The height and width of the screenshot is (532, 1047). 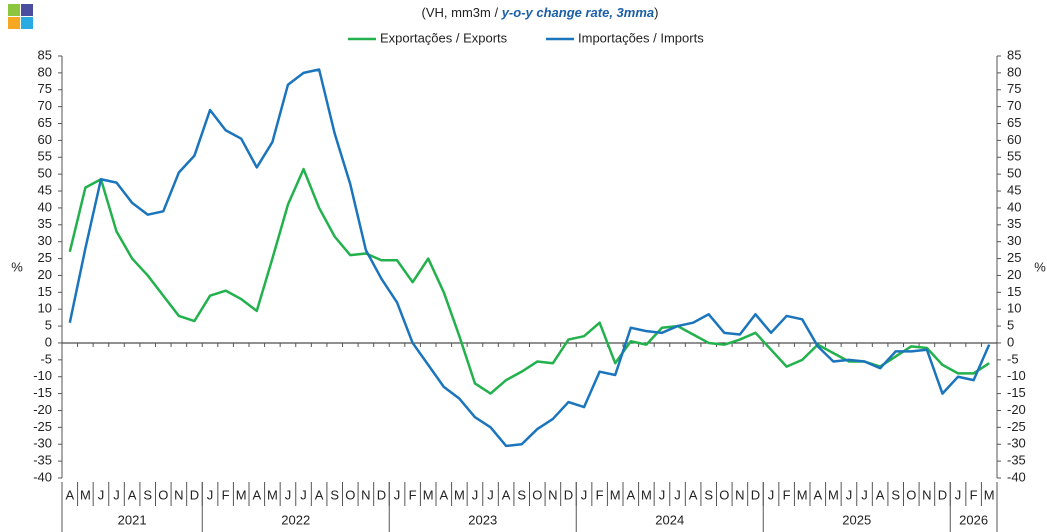 I want to click on subtitle: (VH, mm3m / y-o-y change rate, 3mma), so click(x=540, y=12).